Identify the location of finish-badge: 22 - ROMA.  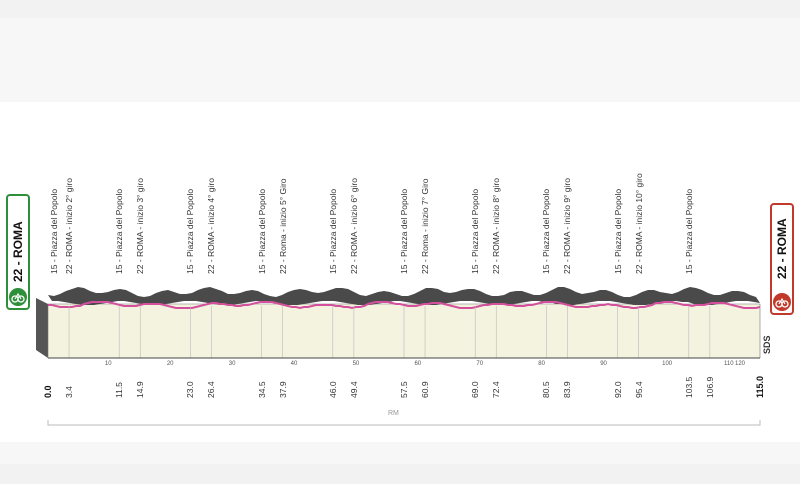
(782, 259).